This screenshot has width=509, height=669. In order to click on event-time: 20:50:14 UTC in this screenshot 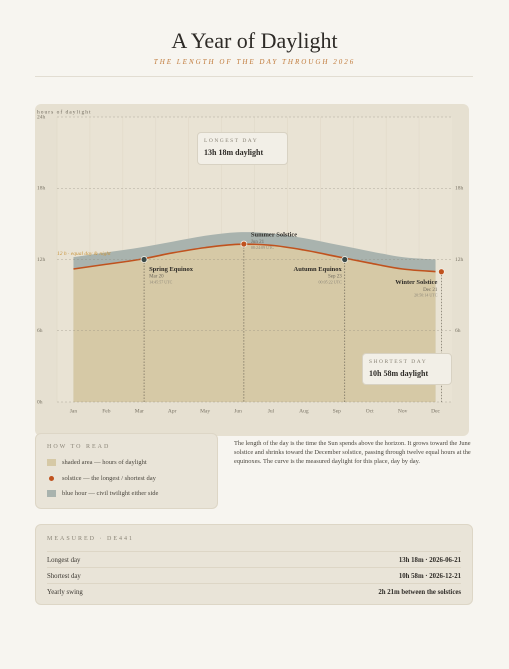, I will do `click(426, 295)`.